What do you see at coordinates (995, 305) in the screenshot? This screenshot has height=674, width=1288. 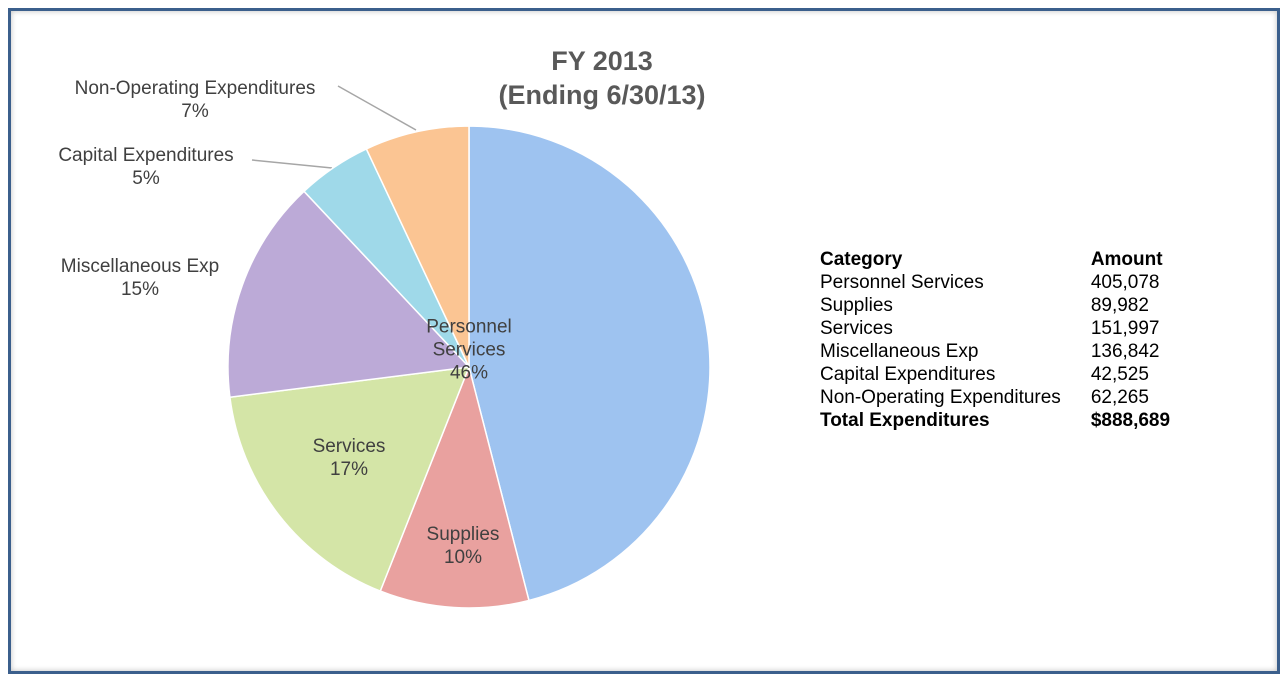 I see `table-row: Supplies 89,982` at bounding box center [995, 305].